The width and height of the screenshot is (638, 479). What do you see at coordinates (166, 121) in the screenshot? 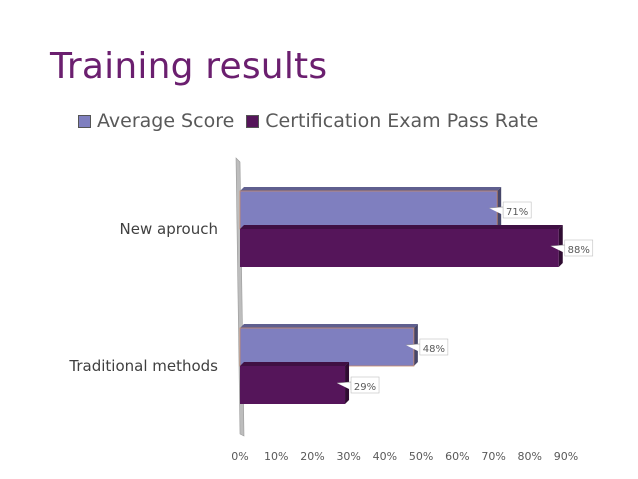
I see `legend-label-average-score: Average Score` at bounding box center [166, 121].